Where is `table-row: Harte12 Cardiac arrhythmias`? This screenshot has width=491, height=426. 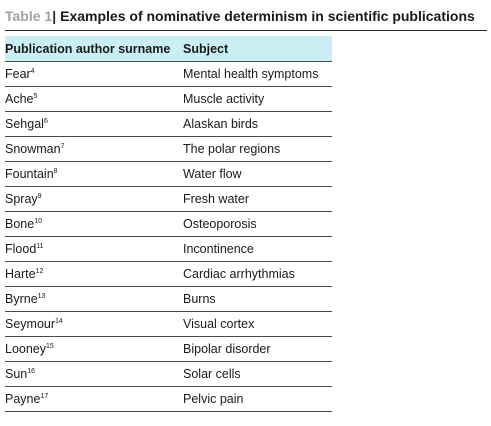 table-row: Harte12 Cardiac arrhythmias is located at coordinates (168, 274).